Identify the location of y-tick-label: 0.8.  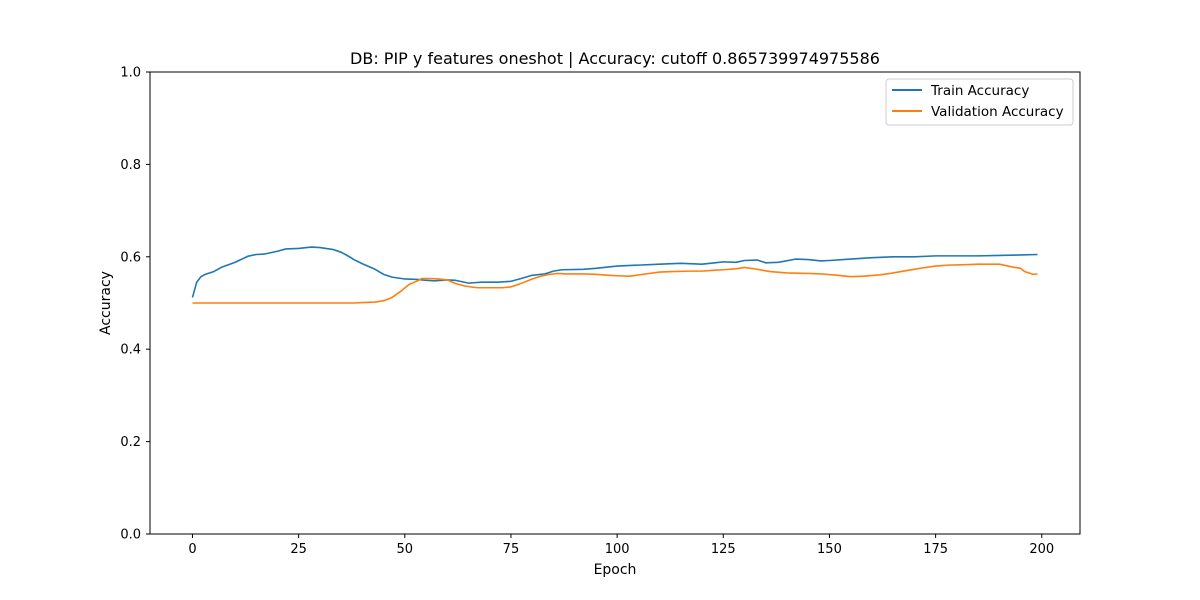
(130, 165).